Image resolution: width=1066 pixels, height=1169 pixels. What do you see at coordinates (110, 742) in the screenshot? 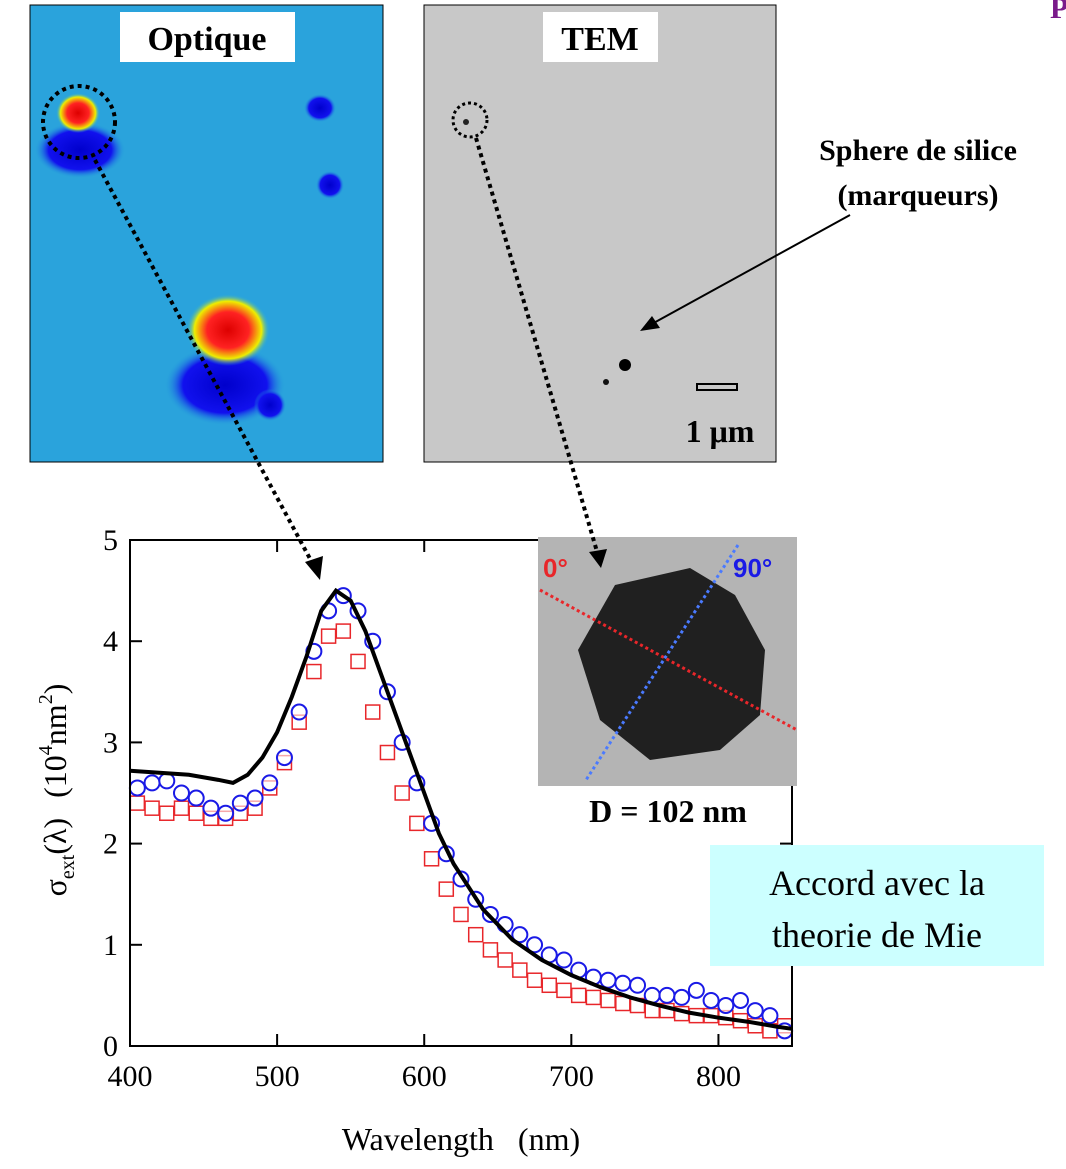
I see `y-tick-label: 3` at bounding box center [110, 742].